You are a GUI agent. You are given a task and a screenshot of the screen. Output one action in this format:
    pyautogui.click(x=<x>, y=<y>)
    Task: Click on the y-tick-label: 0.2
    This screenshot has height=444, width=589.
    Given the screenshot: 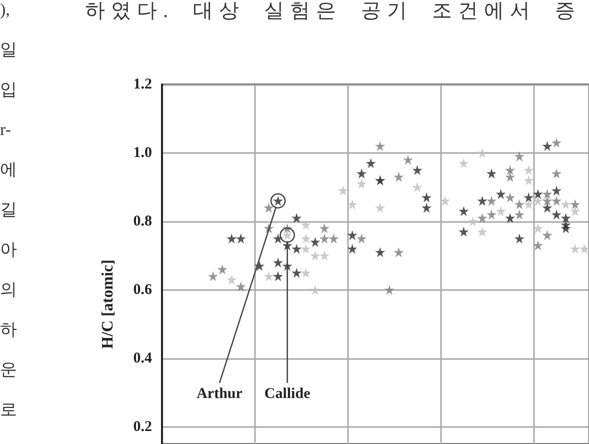 What is the action you would take?
    pyautogui.click(x=142, y=426)
    